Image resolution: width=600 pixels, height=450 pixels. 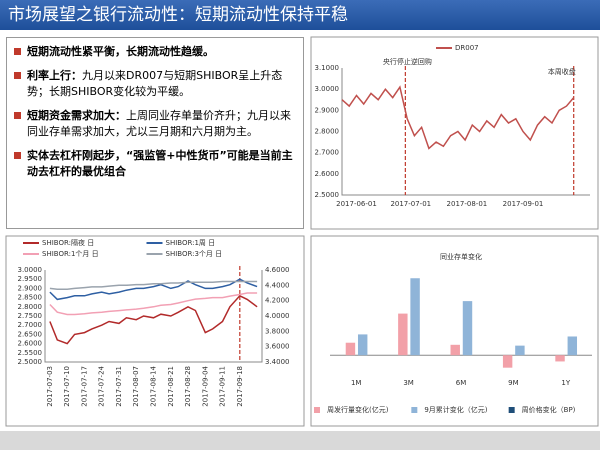 What do you see at coordinates (277, 331) in the screenshot?
I see `y2-tick-label: 3.8000` at bounding box center [277, 331].